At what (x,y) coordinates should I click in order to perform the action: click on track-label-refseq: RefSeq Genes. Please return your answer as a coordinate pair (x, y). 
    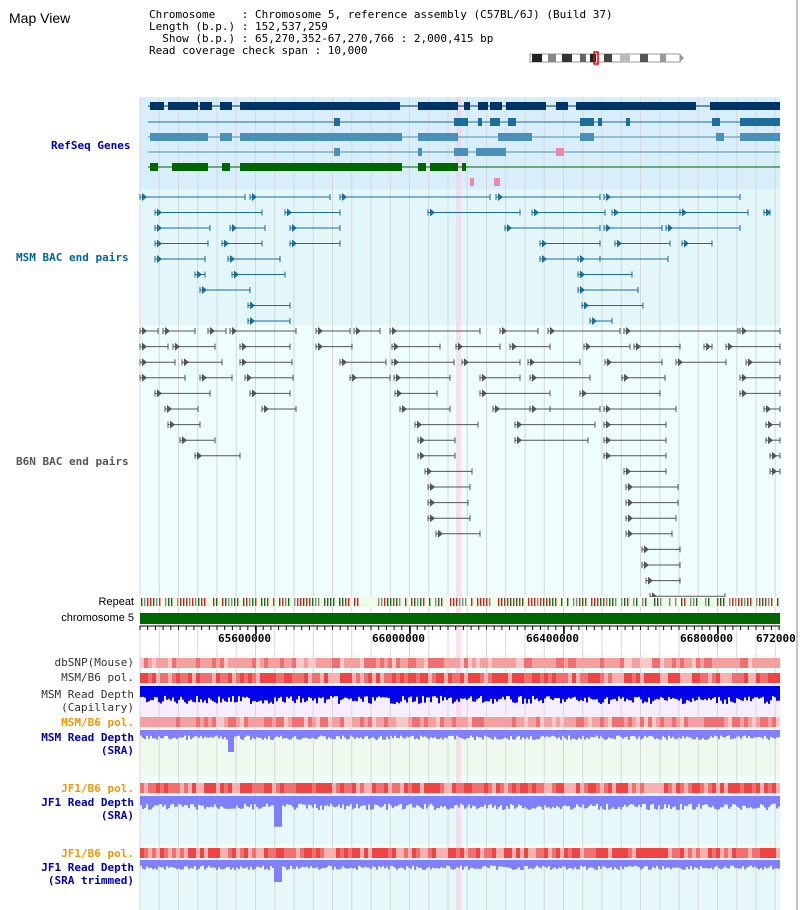
    Looking at the image, I should click on (91, 145).